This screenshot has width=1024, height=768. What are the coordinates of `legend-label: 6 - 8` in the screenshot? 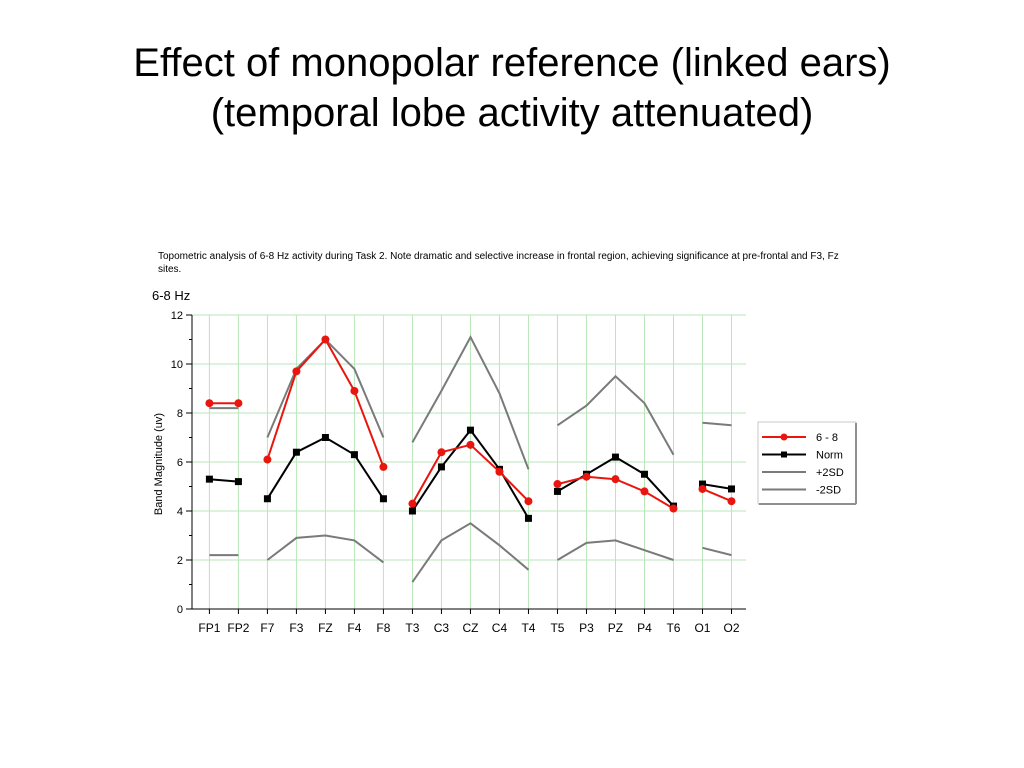 It's located at (827, 438).